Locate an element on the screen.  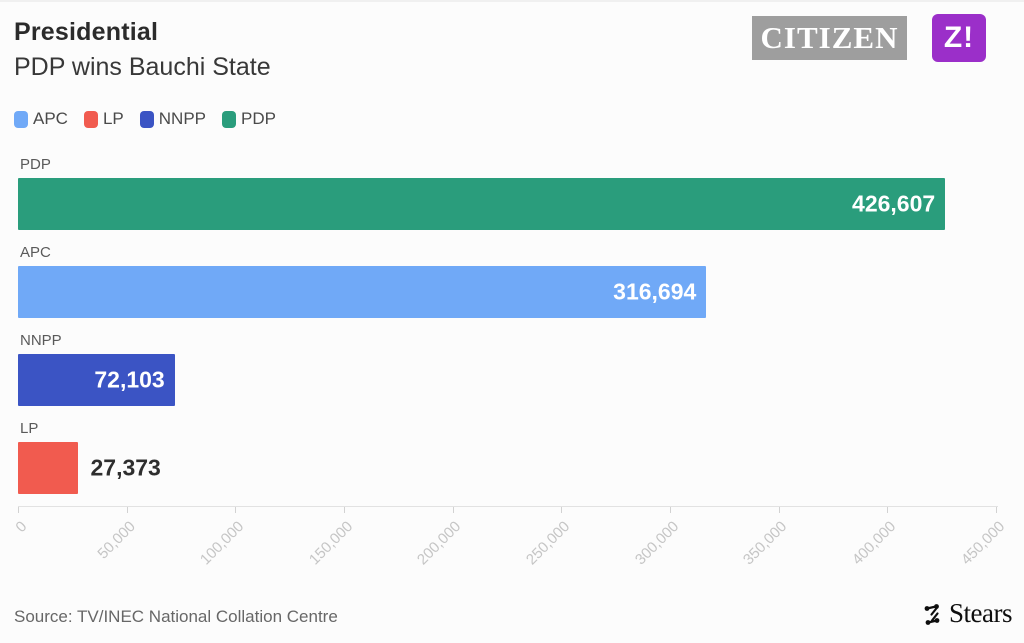
legend-label: LP is located at coordinates (113, 118).